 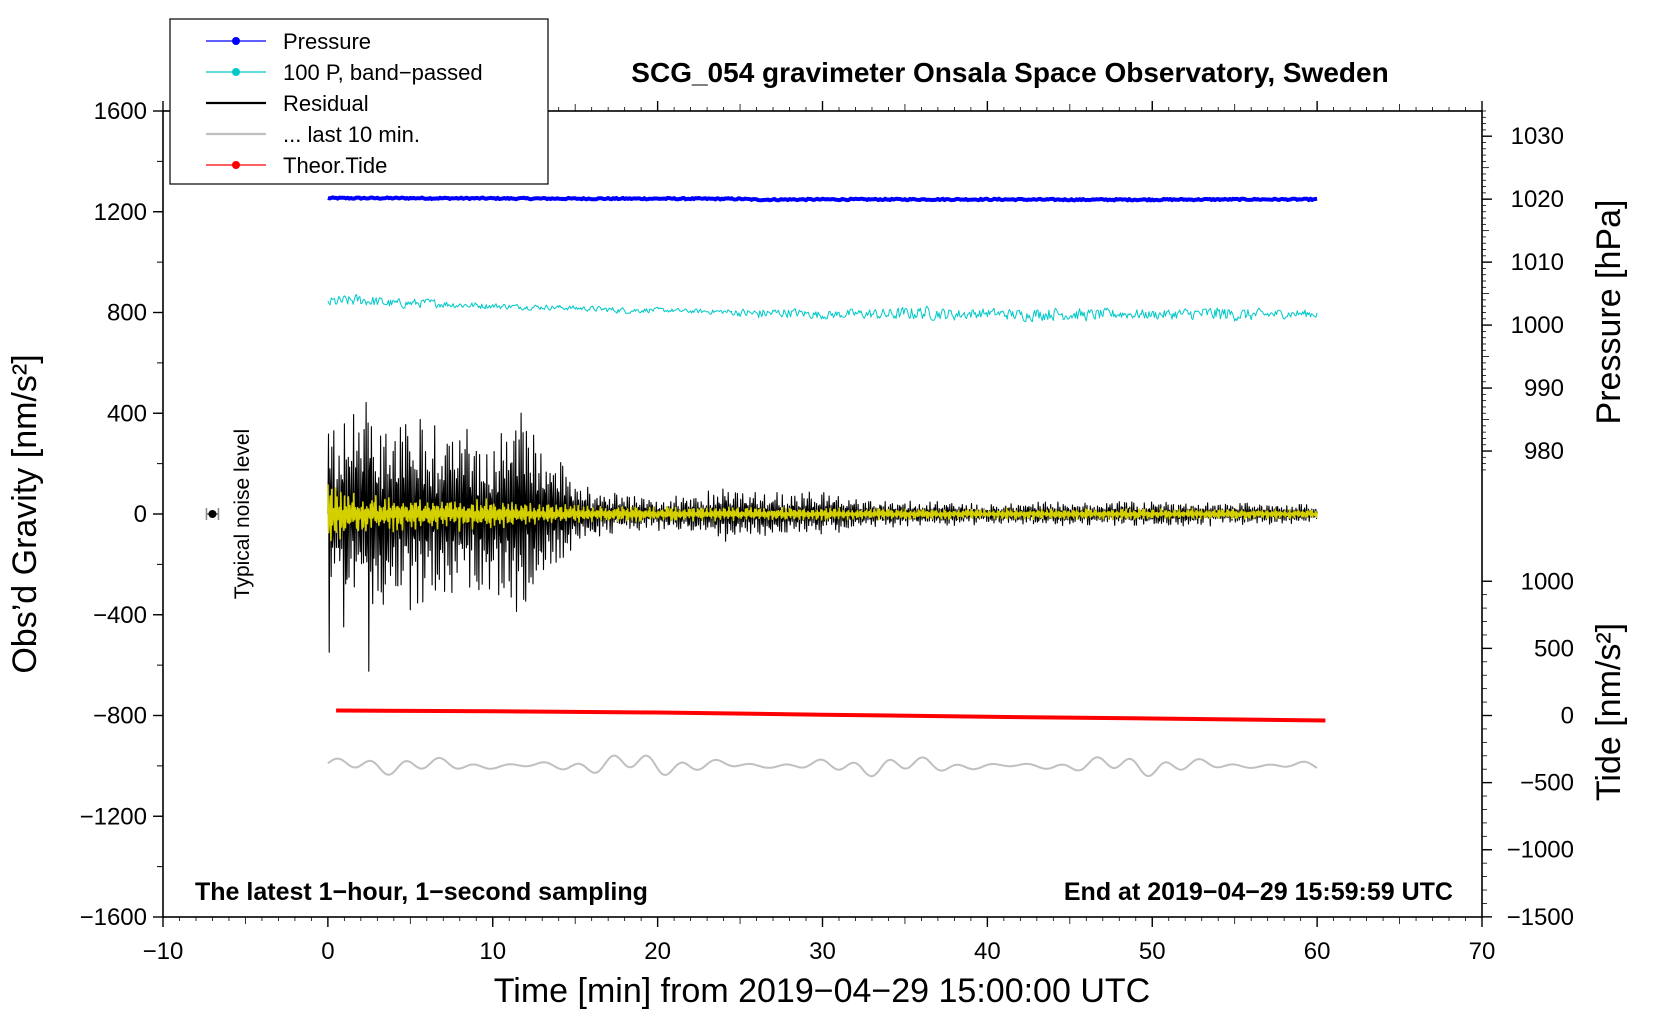 I want to click on series-pressure-line, so click(x=822, y=199).